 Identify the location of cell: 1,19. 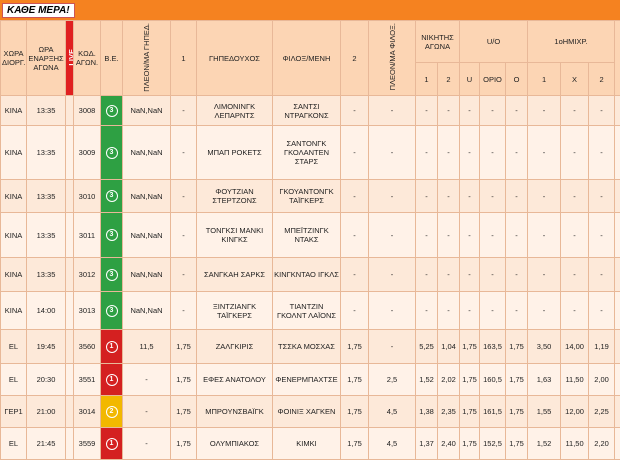
(602, 346).